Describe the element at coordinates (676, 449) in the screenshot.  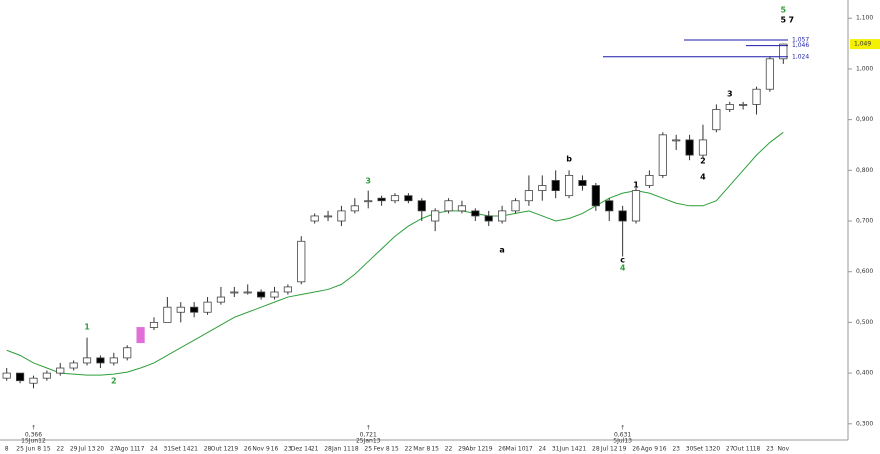
I see `x-tick-label: 23` at that location.